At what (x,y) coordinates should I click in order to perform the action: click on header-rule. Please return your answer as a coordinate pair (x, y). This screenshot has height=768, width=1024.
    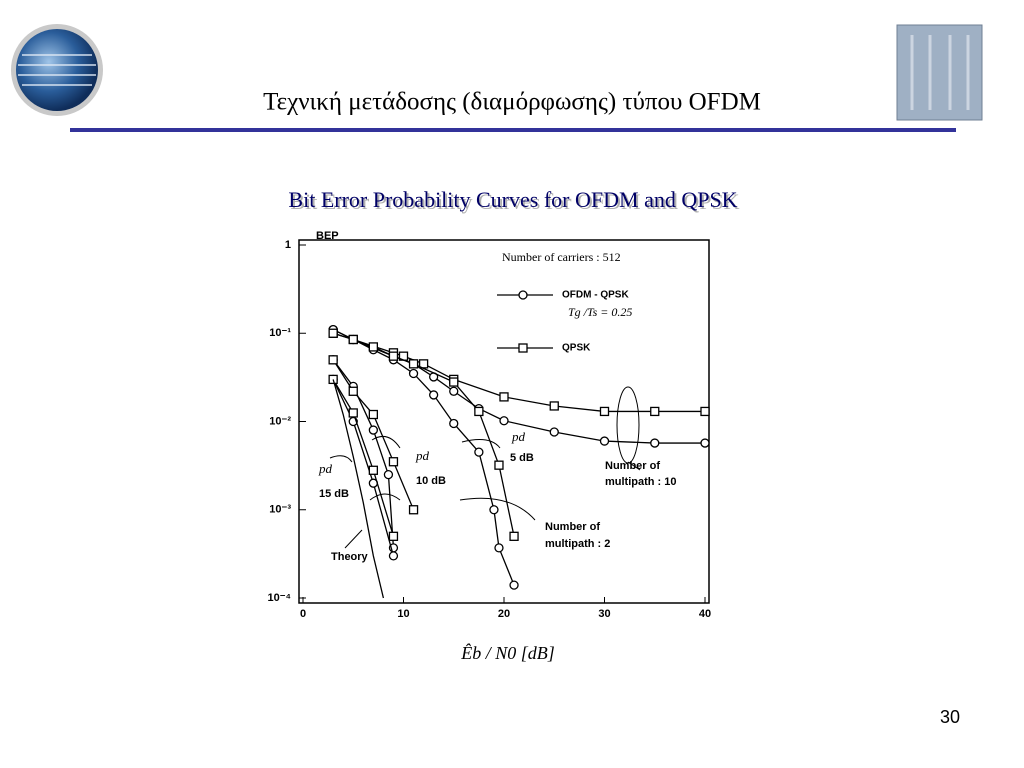
    Looking at the image, I should click on (513, 130).